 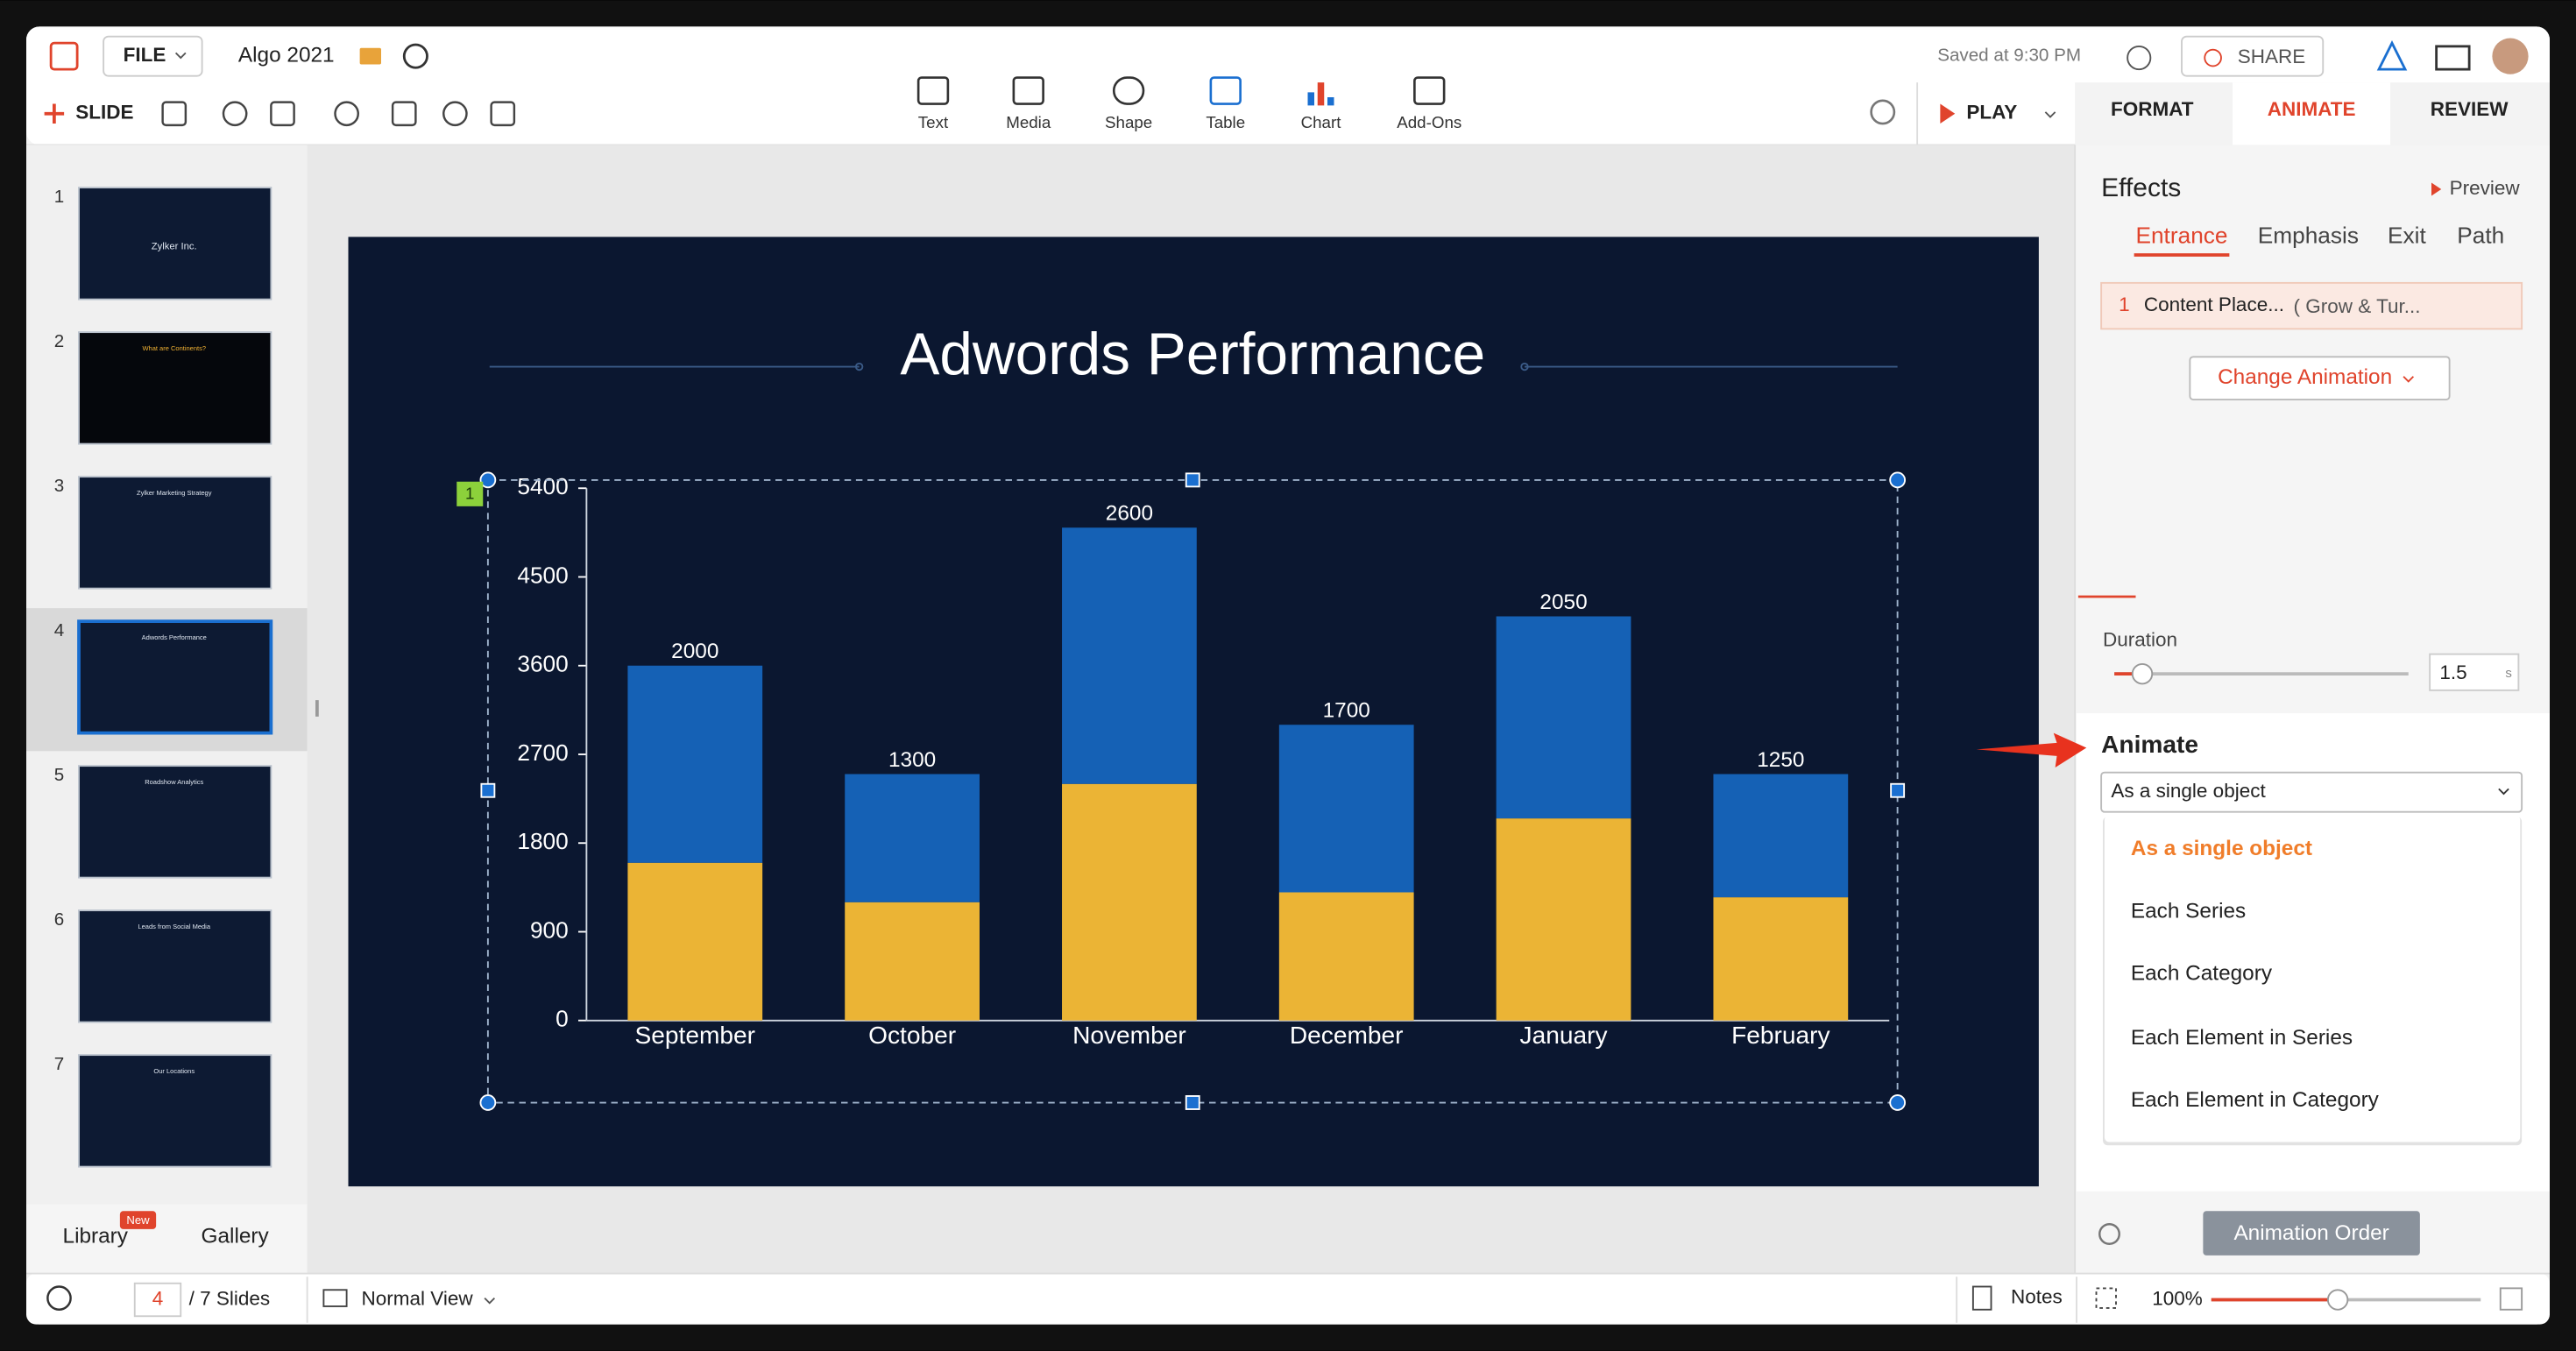 What do you see at coordinates (2452, 672) in the screenshot?
I see `duration-value: 1.5` at bounding box center [2452, 672].